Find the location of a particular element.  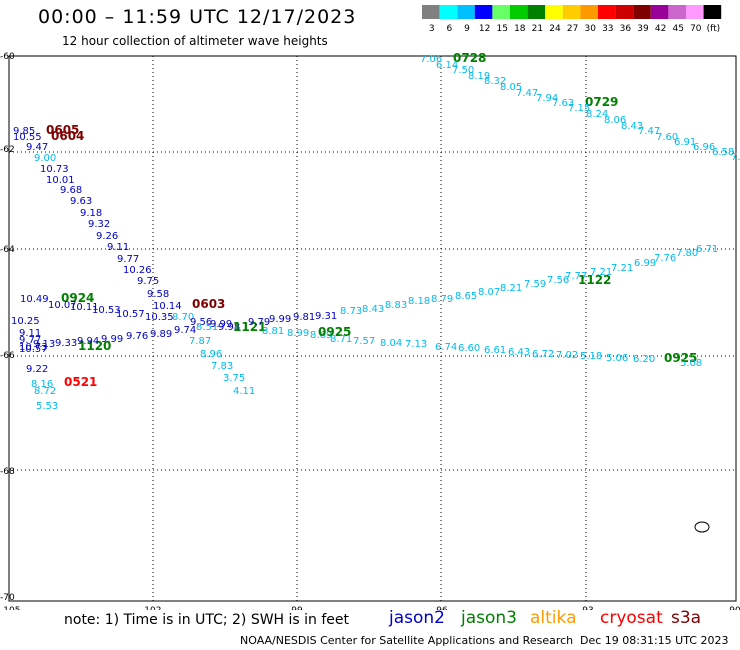

wave-height-value: 9.22 is located at coordinates (37, 369).